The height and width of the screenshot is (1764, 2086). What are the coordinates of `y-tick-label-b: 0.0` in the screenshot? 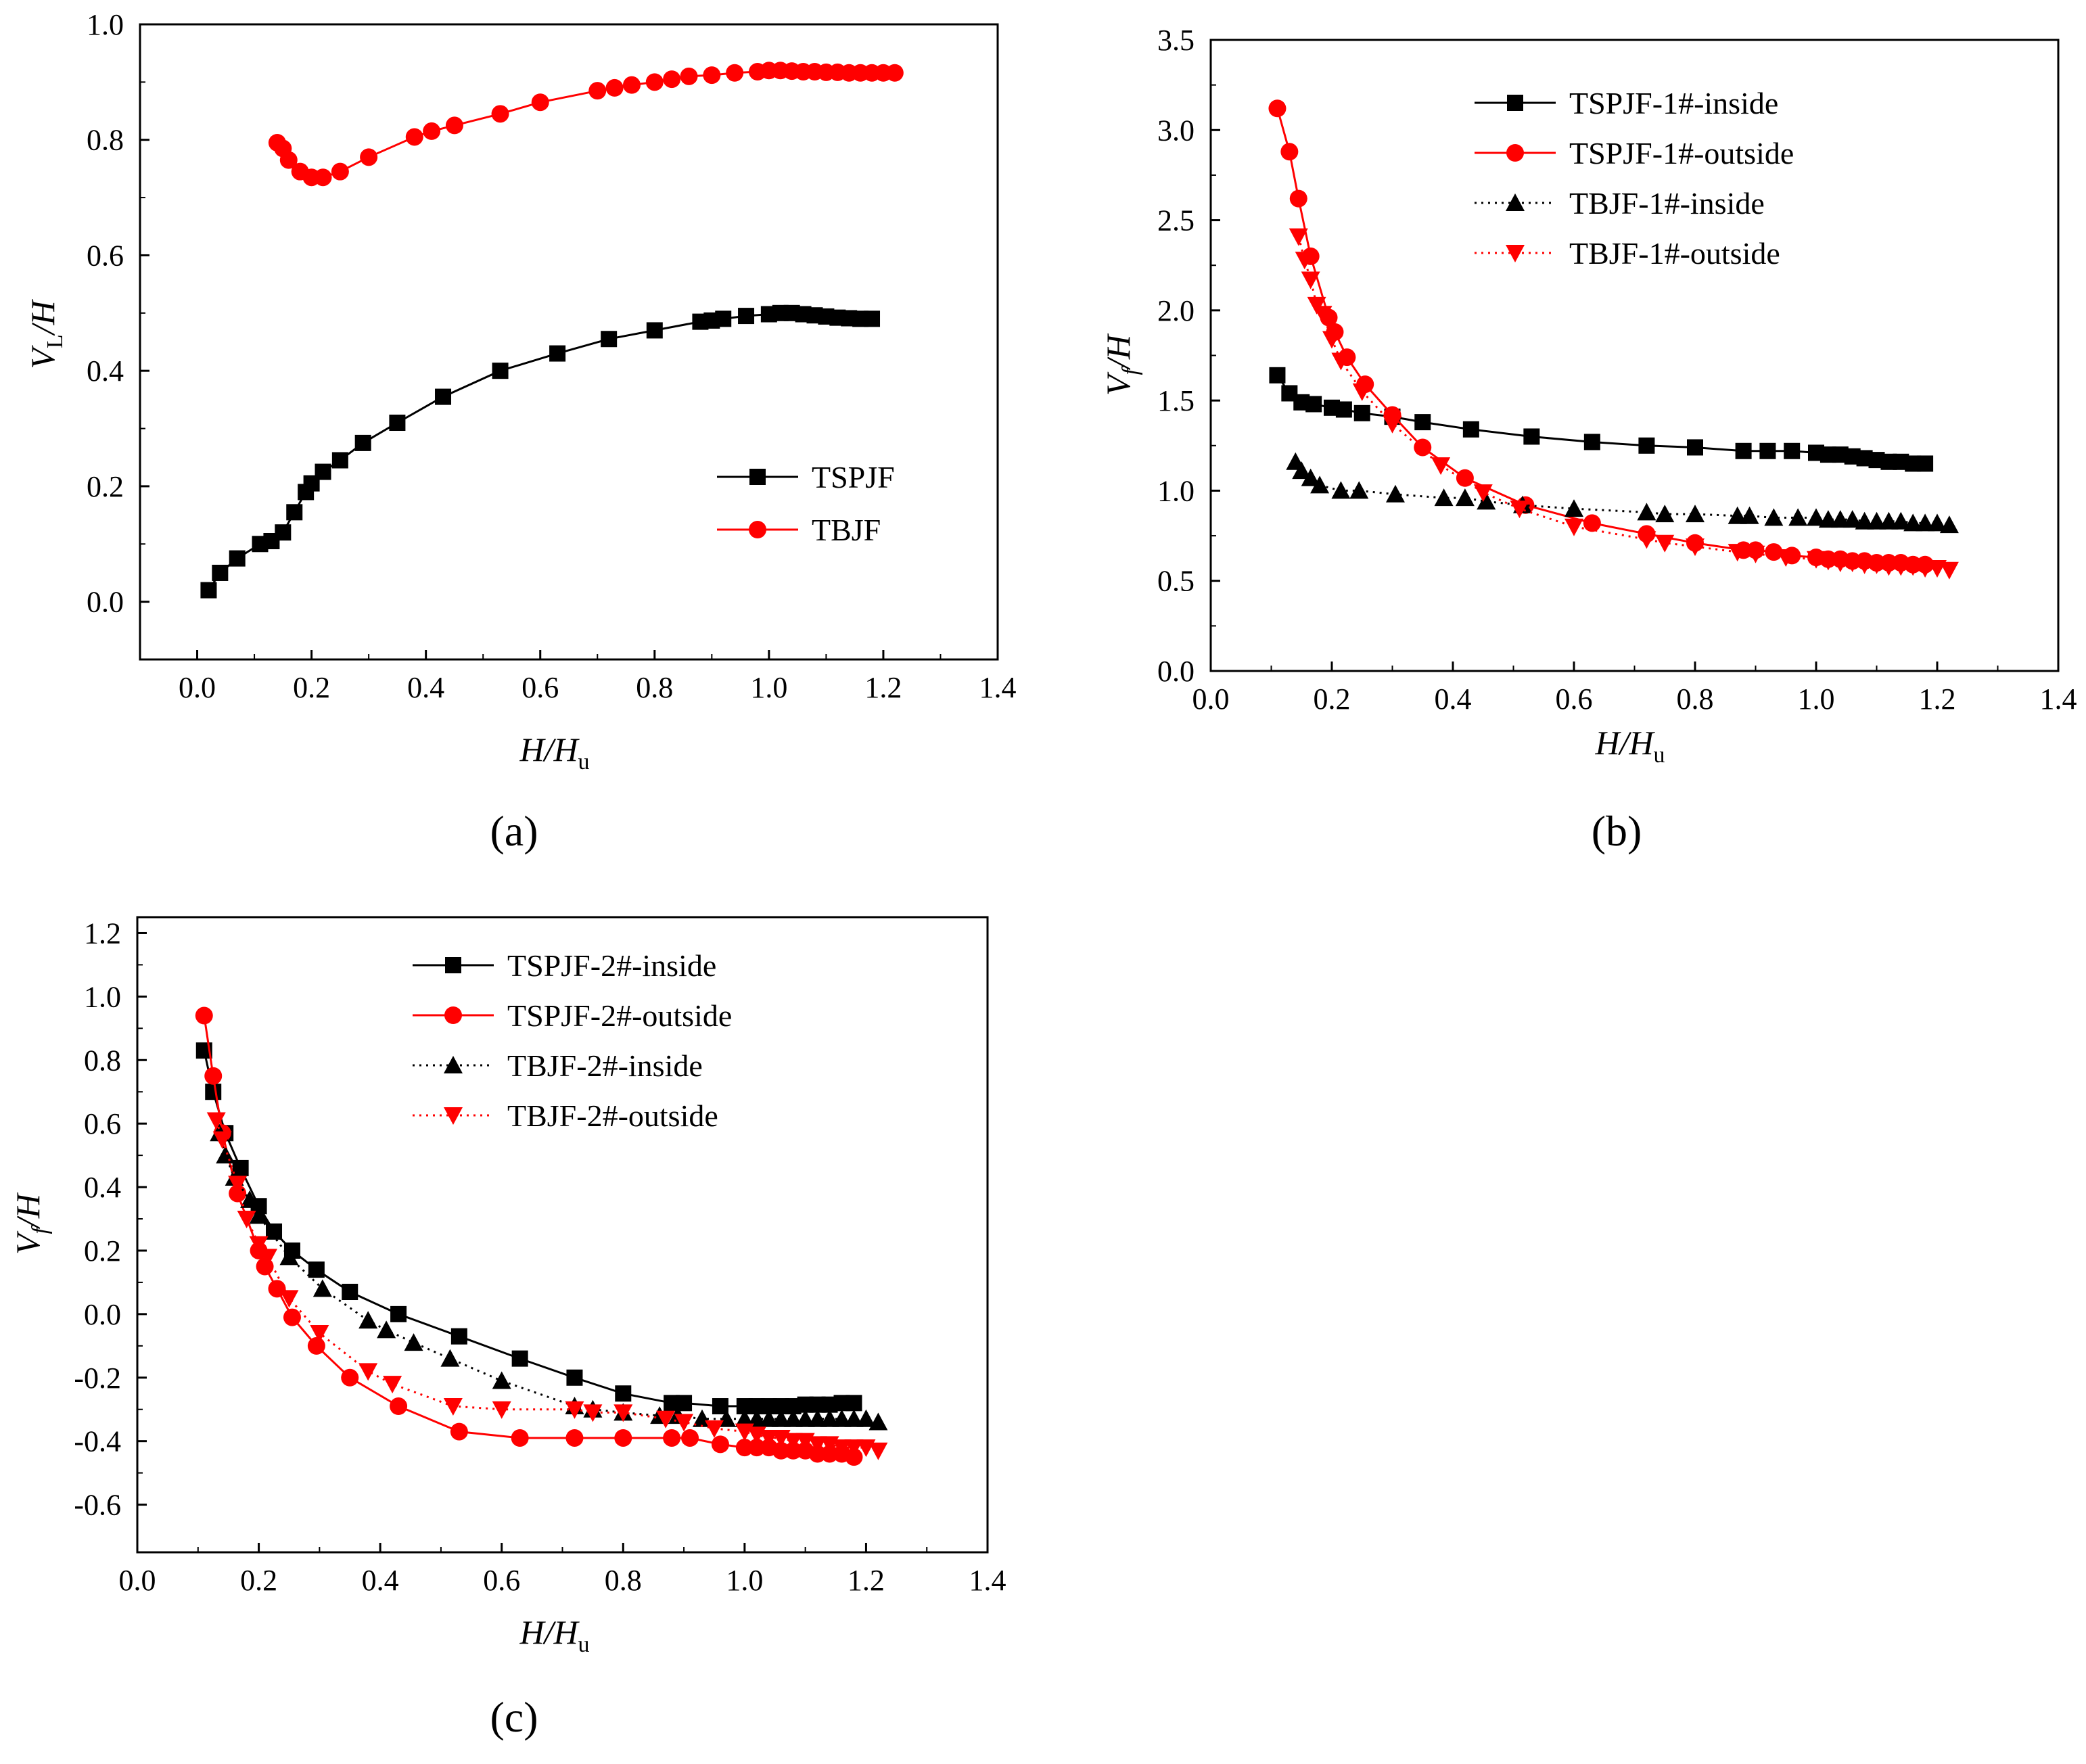 It's located at (1176, 671).